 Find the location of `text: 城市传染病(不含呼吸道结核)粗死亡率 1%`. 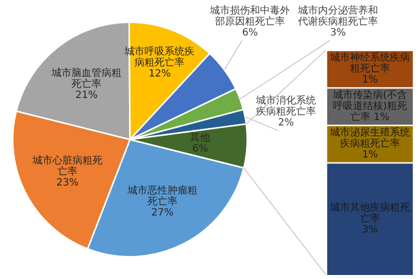

text: 城市传染病(不含呼吸道结核)粗死亡率 1% is located at coordinates (370, 106).